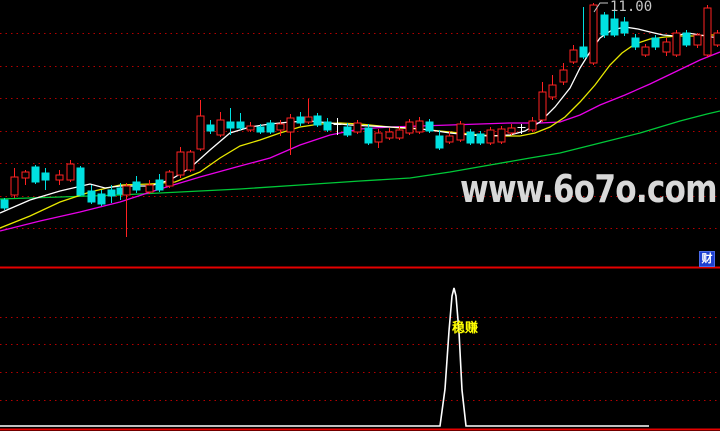 The image size is (720, 431). I want to click on high-marker-line, so click(600, 7).